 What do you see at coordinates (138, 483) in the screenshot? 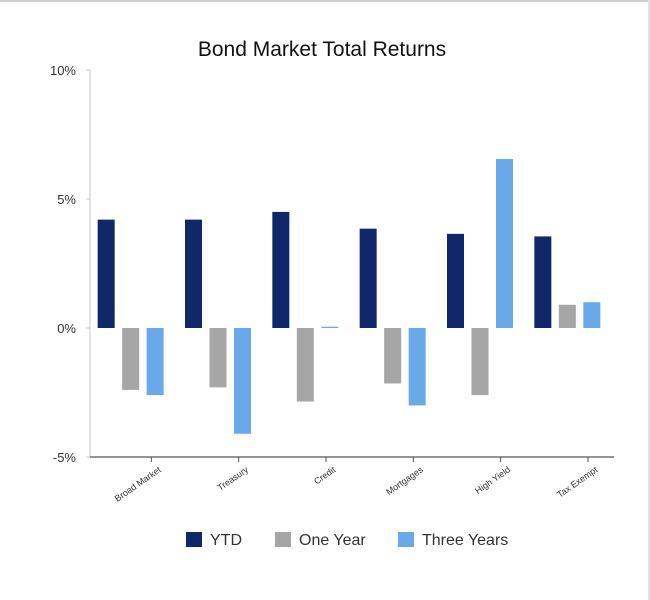
I see `x-tick-label: Broad Market` at bounding box center [138, 483].